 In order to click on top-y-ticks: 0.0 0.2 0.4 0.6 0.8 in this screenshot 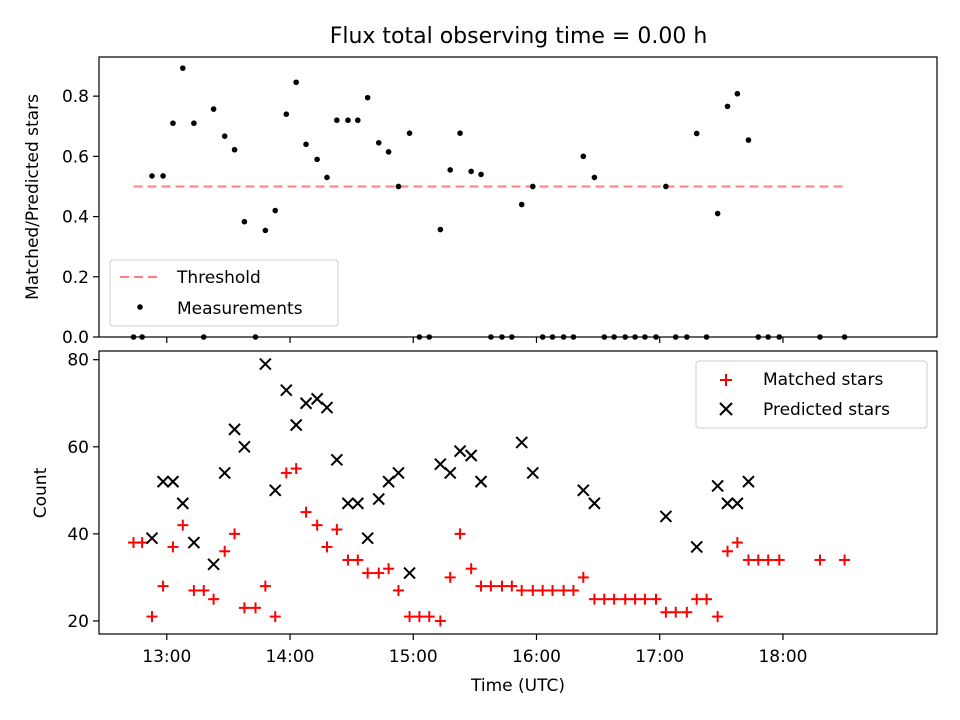, I will do `click(80, 217)`.